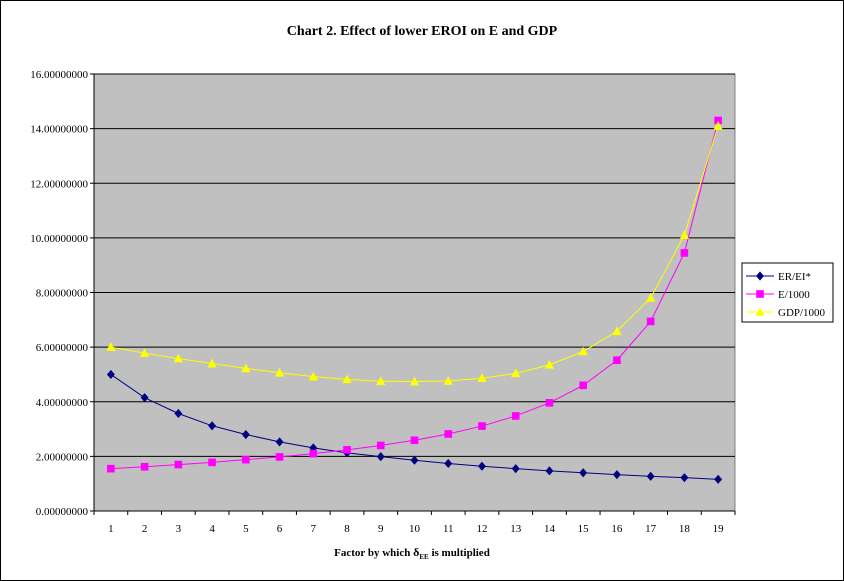  Describe the element at coordinates (412, 553) in the screenshot. I see `x-axis-label: Factor by which δEE is multiplied` at that location.